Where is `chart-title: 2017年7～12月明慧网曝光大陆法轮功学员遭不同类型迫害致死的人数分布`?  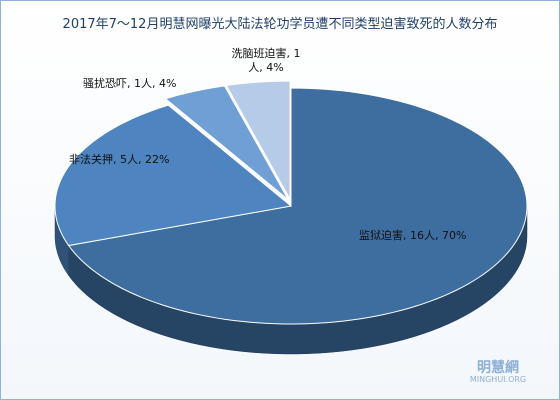 chart-title: 2017年7～12月明慧网曝光大陆法轮功学员遭不同类型迫害致死的人数分布 is located at coordinates (280, 24).